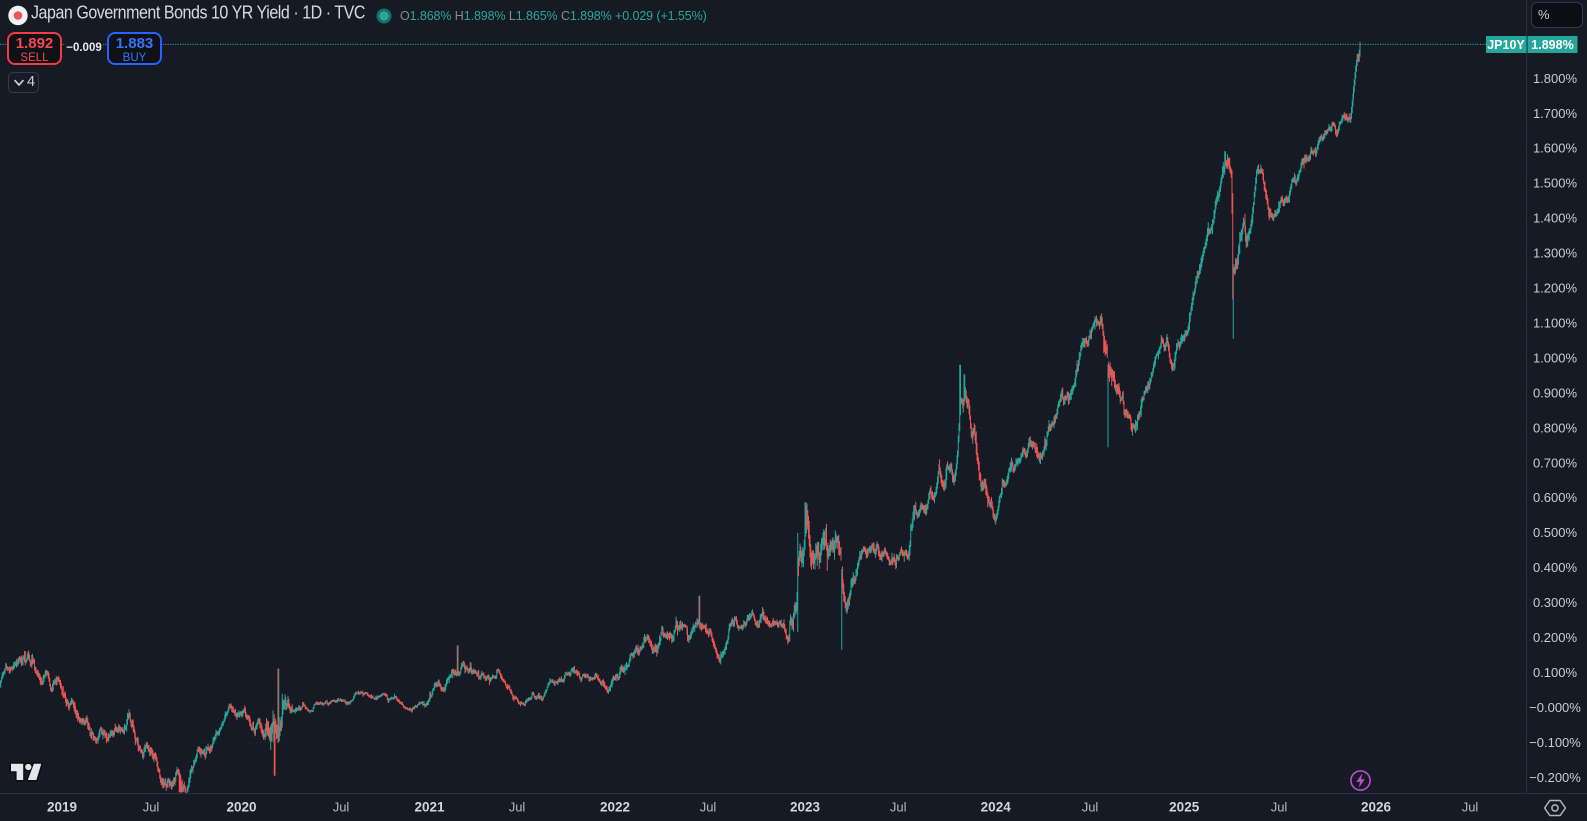  What do you see at coordinates (1555, 462) in the screenshot?
I see `svg-text: 0.700%` at bounding box center [1555, 462].